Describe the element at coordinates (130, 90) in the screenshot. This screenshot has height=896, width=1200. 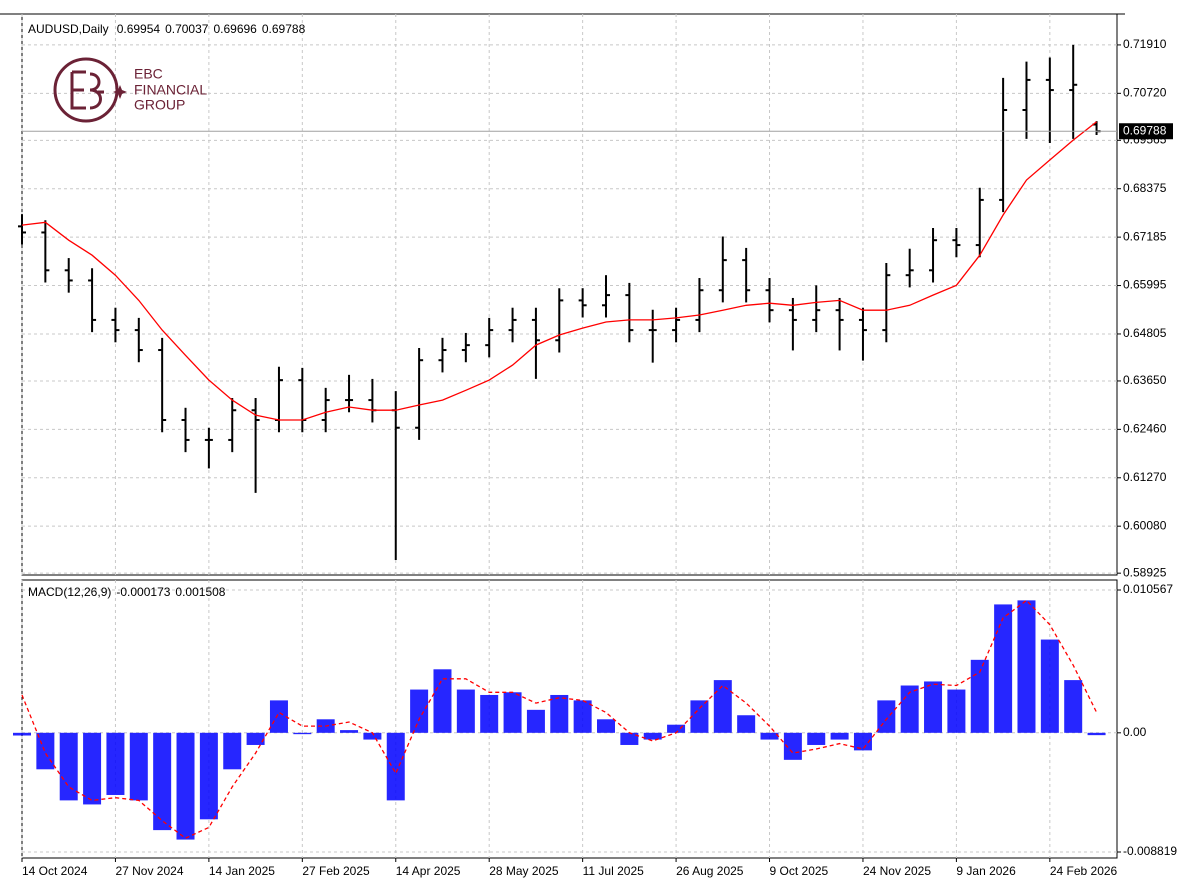
I see `logo: EBC FINANCIAL GROUP` at that location.